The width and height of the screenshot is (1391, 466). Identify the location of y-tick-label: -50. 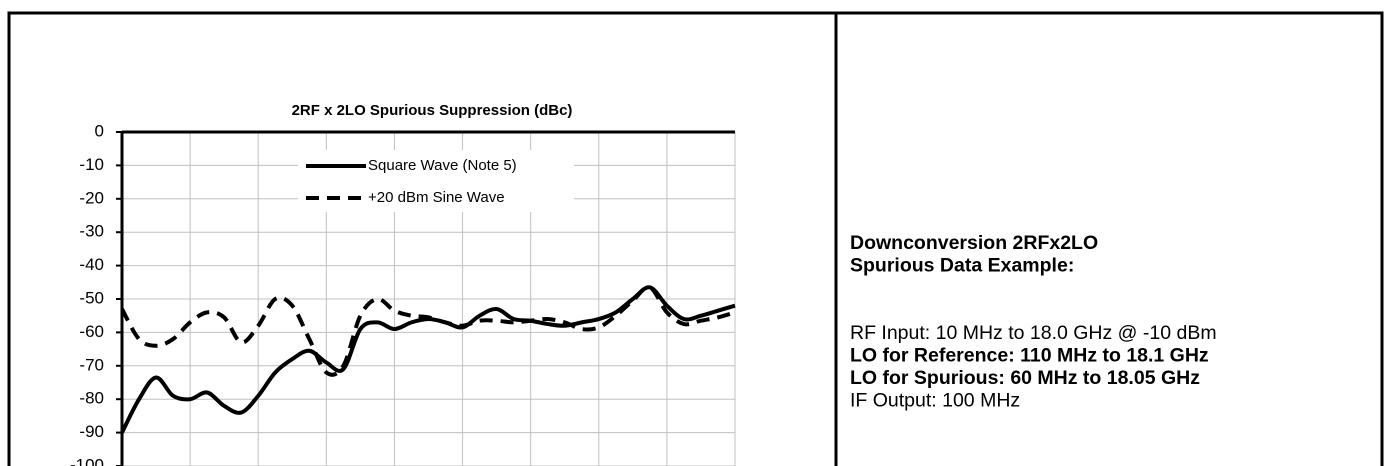
(91, 297).